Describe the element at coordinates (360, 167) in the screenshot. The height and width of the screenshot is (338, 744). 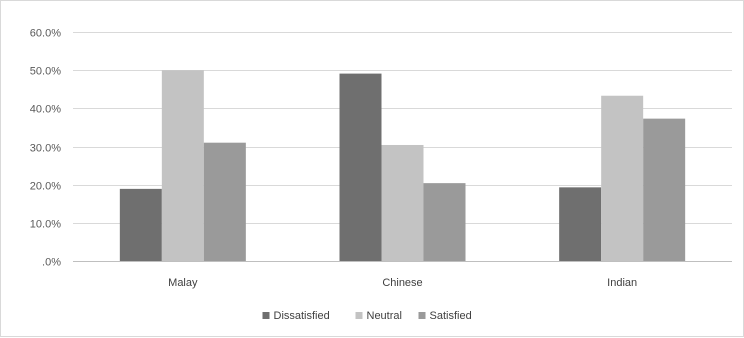
I see `bar-chinese-dissatisfied` at that location.